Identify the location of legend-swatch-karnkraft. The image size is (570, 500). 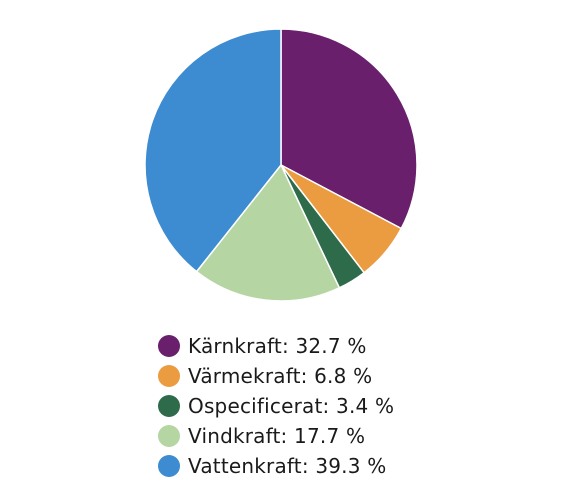
(169, 346).